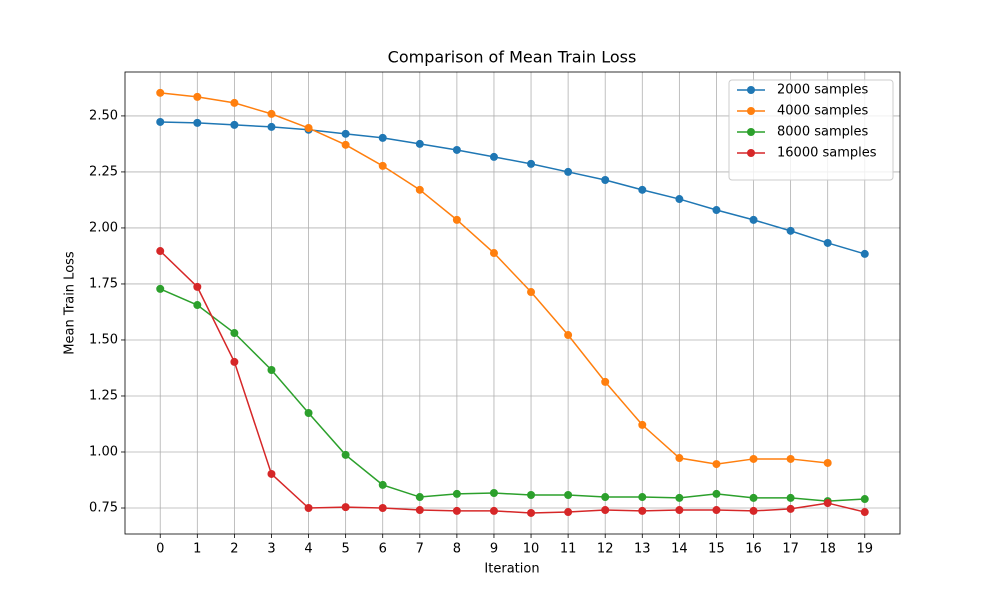 The width and height of the screenshot is (1000, 600). What do you see at coordinates (345, 549) in the screenshot?
I see `x-tick-label: 5` at bounding box center [345, 549].